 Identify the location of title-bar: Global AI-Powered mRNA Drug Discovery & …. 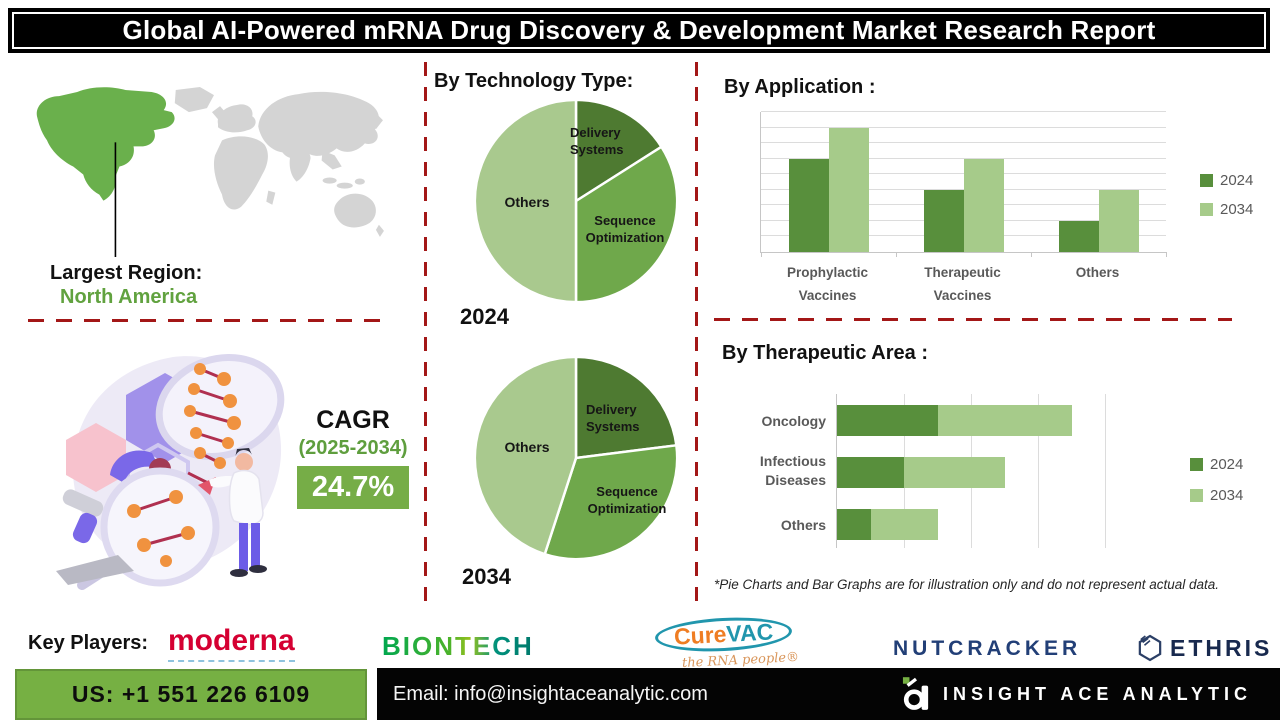
(639, 30).